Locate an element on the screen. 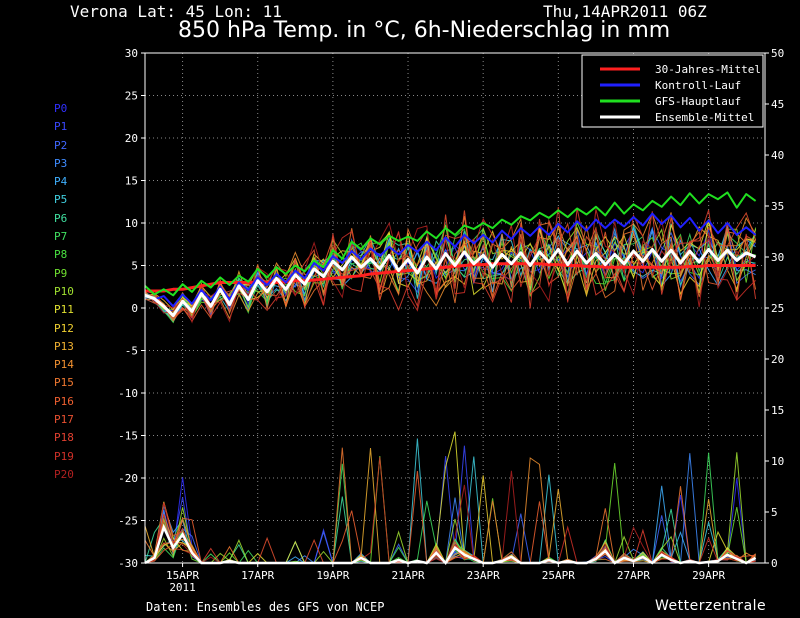  member-label-p3: P3 is located at coordinates (61, 163).